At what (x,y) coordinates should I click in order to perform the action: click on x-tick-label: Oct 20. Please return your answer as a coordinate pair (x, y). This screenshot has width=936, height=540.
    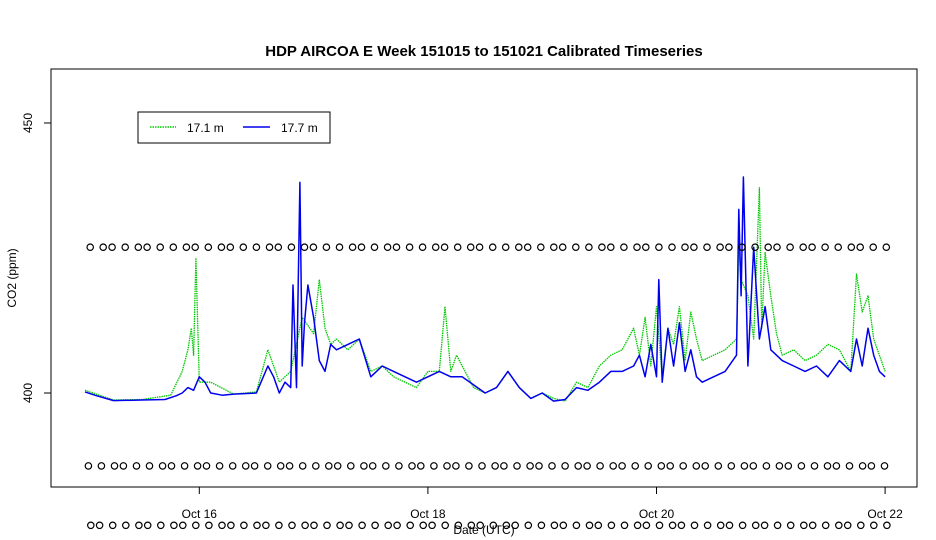
    Looking at the image, I should click on (657, 514).